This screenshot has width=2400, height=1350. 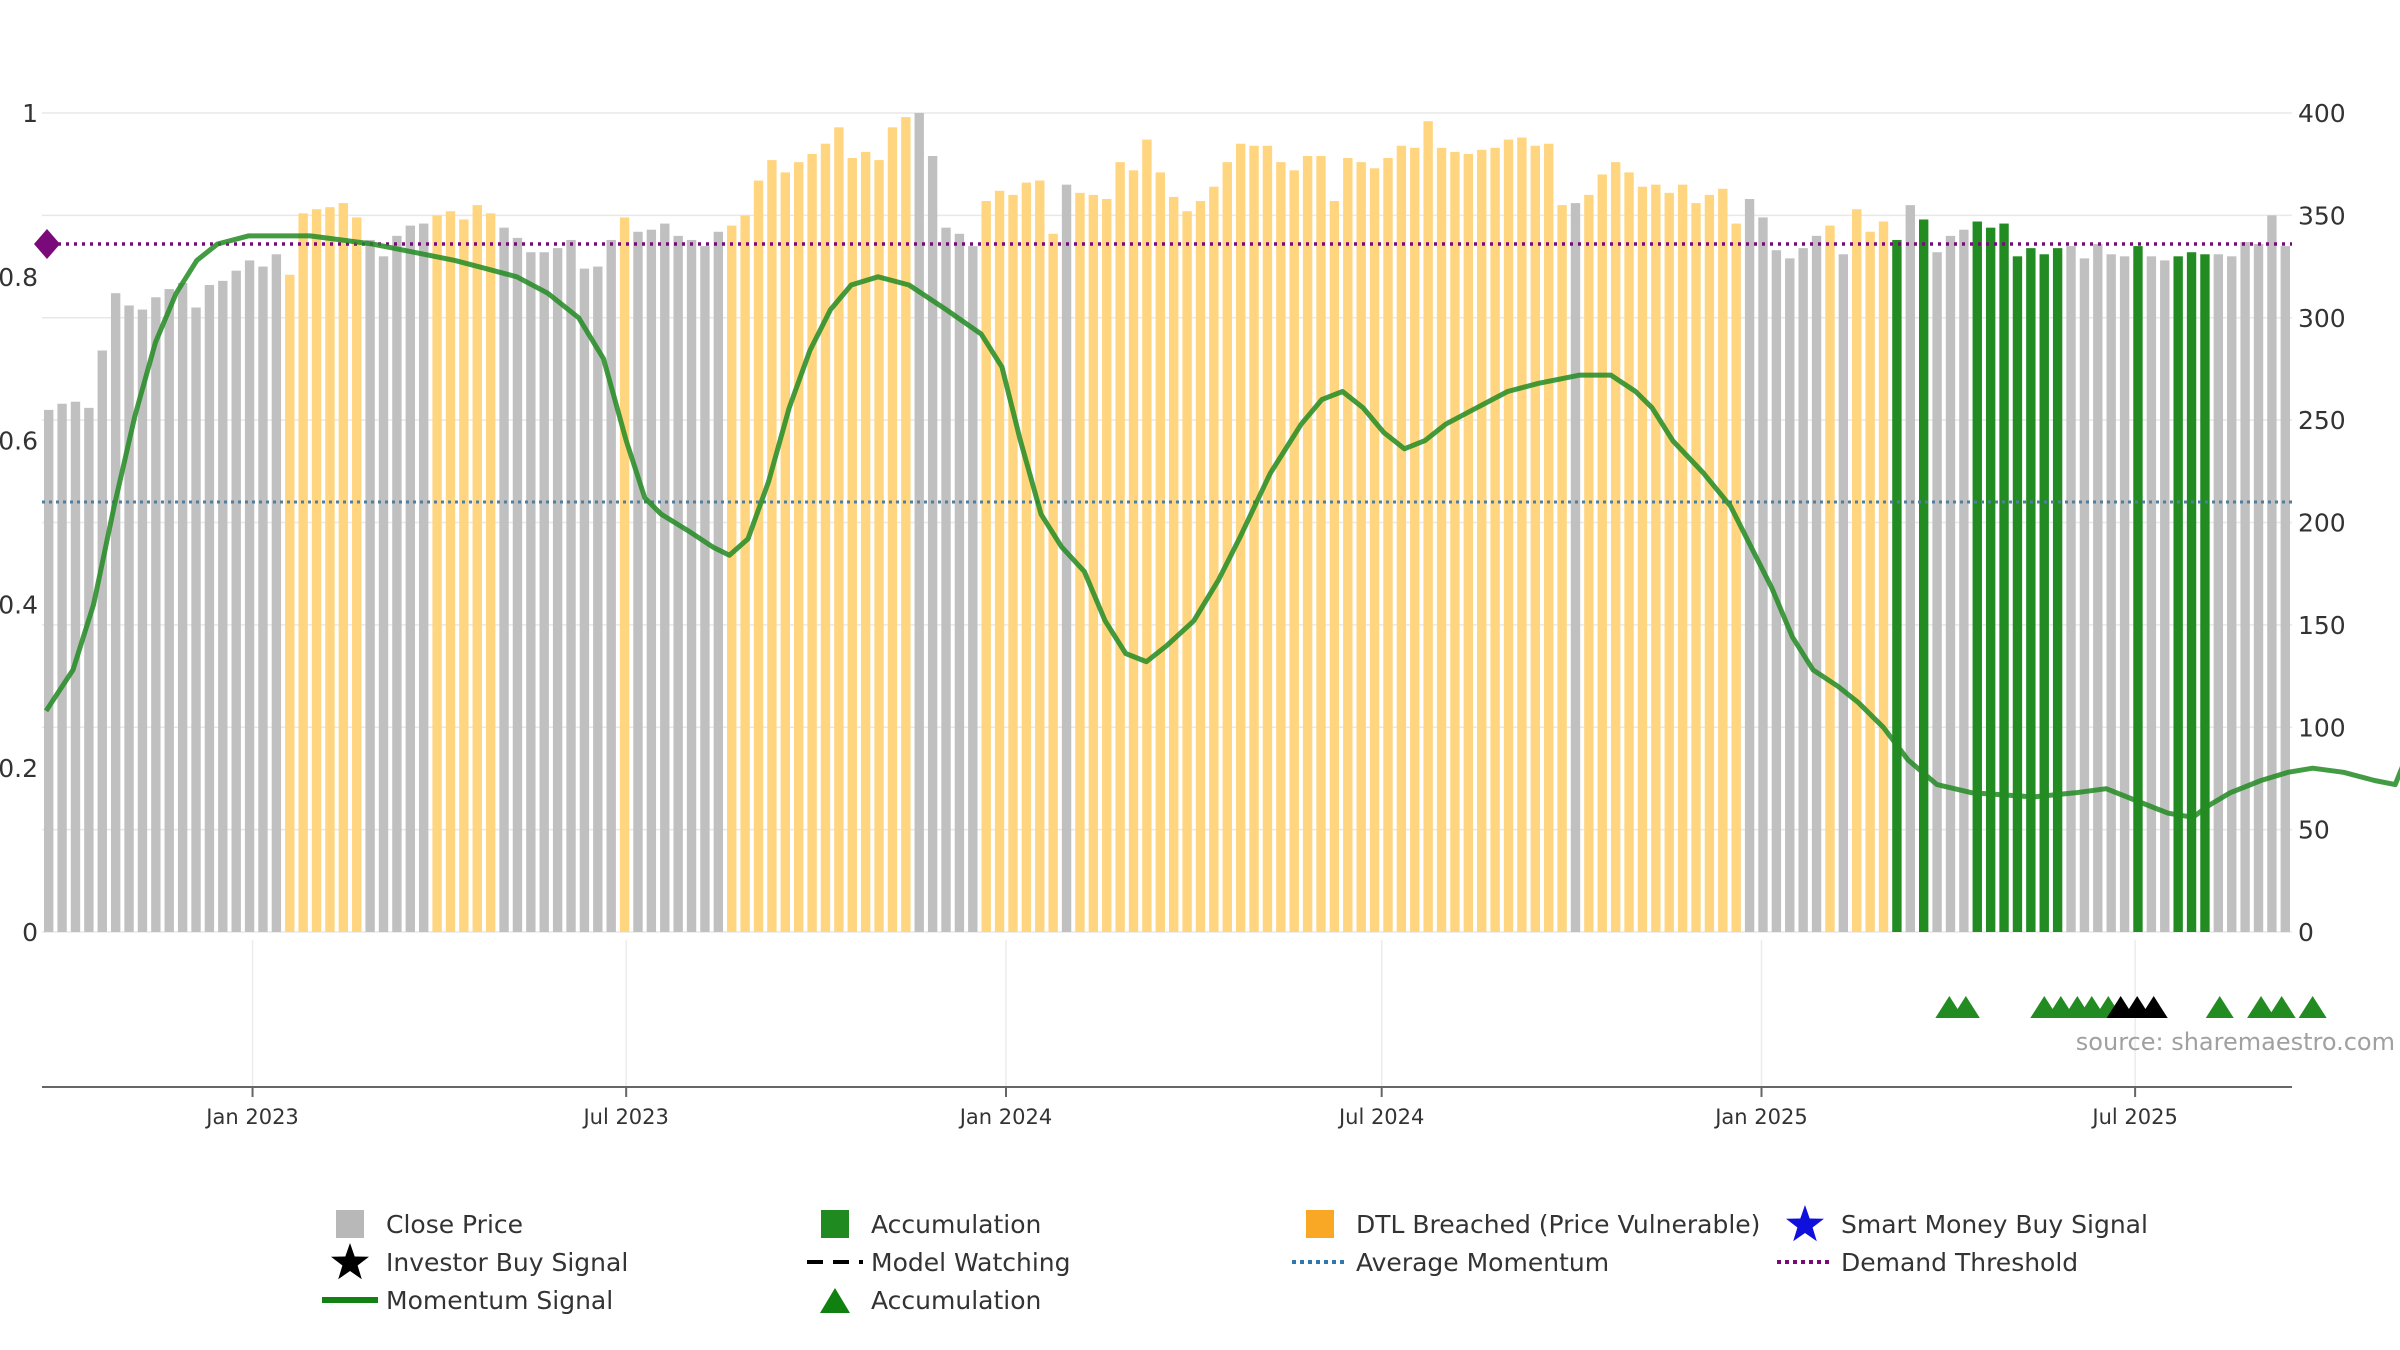 I want to click on left-axis-tick-label: 0.6, so click(x=19, y=441).